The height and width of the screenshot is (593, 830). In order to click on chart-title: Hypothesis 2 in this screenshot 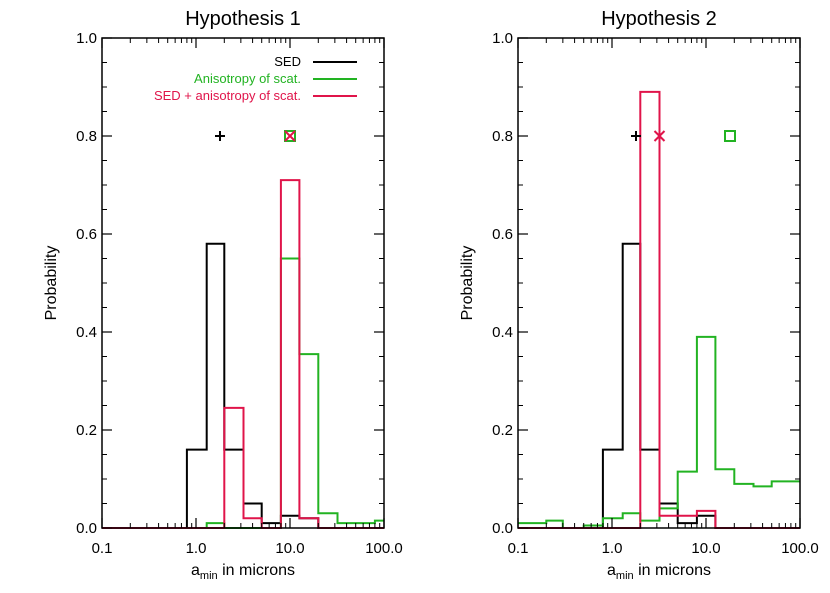, I will do `click(659, 19)`.